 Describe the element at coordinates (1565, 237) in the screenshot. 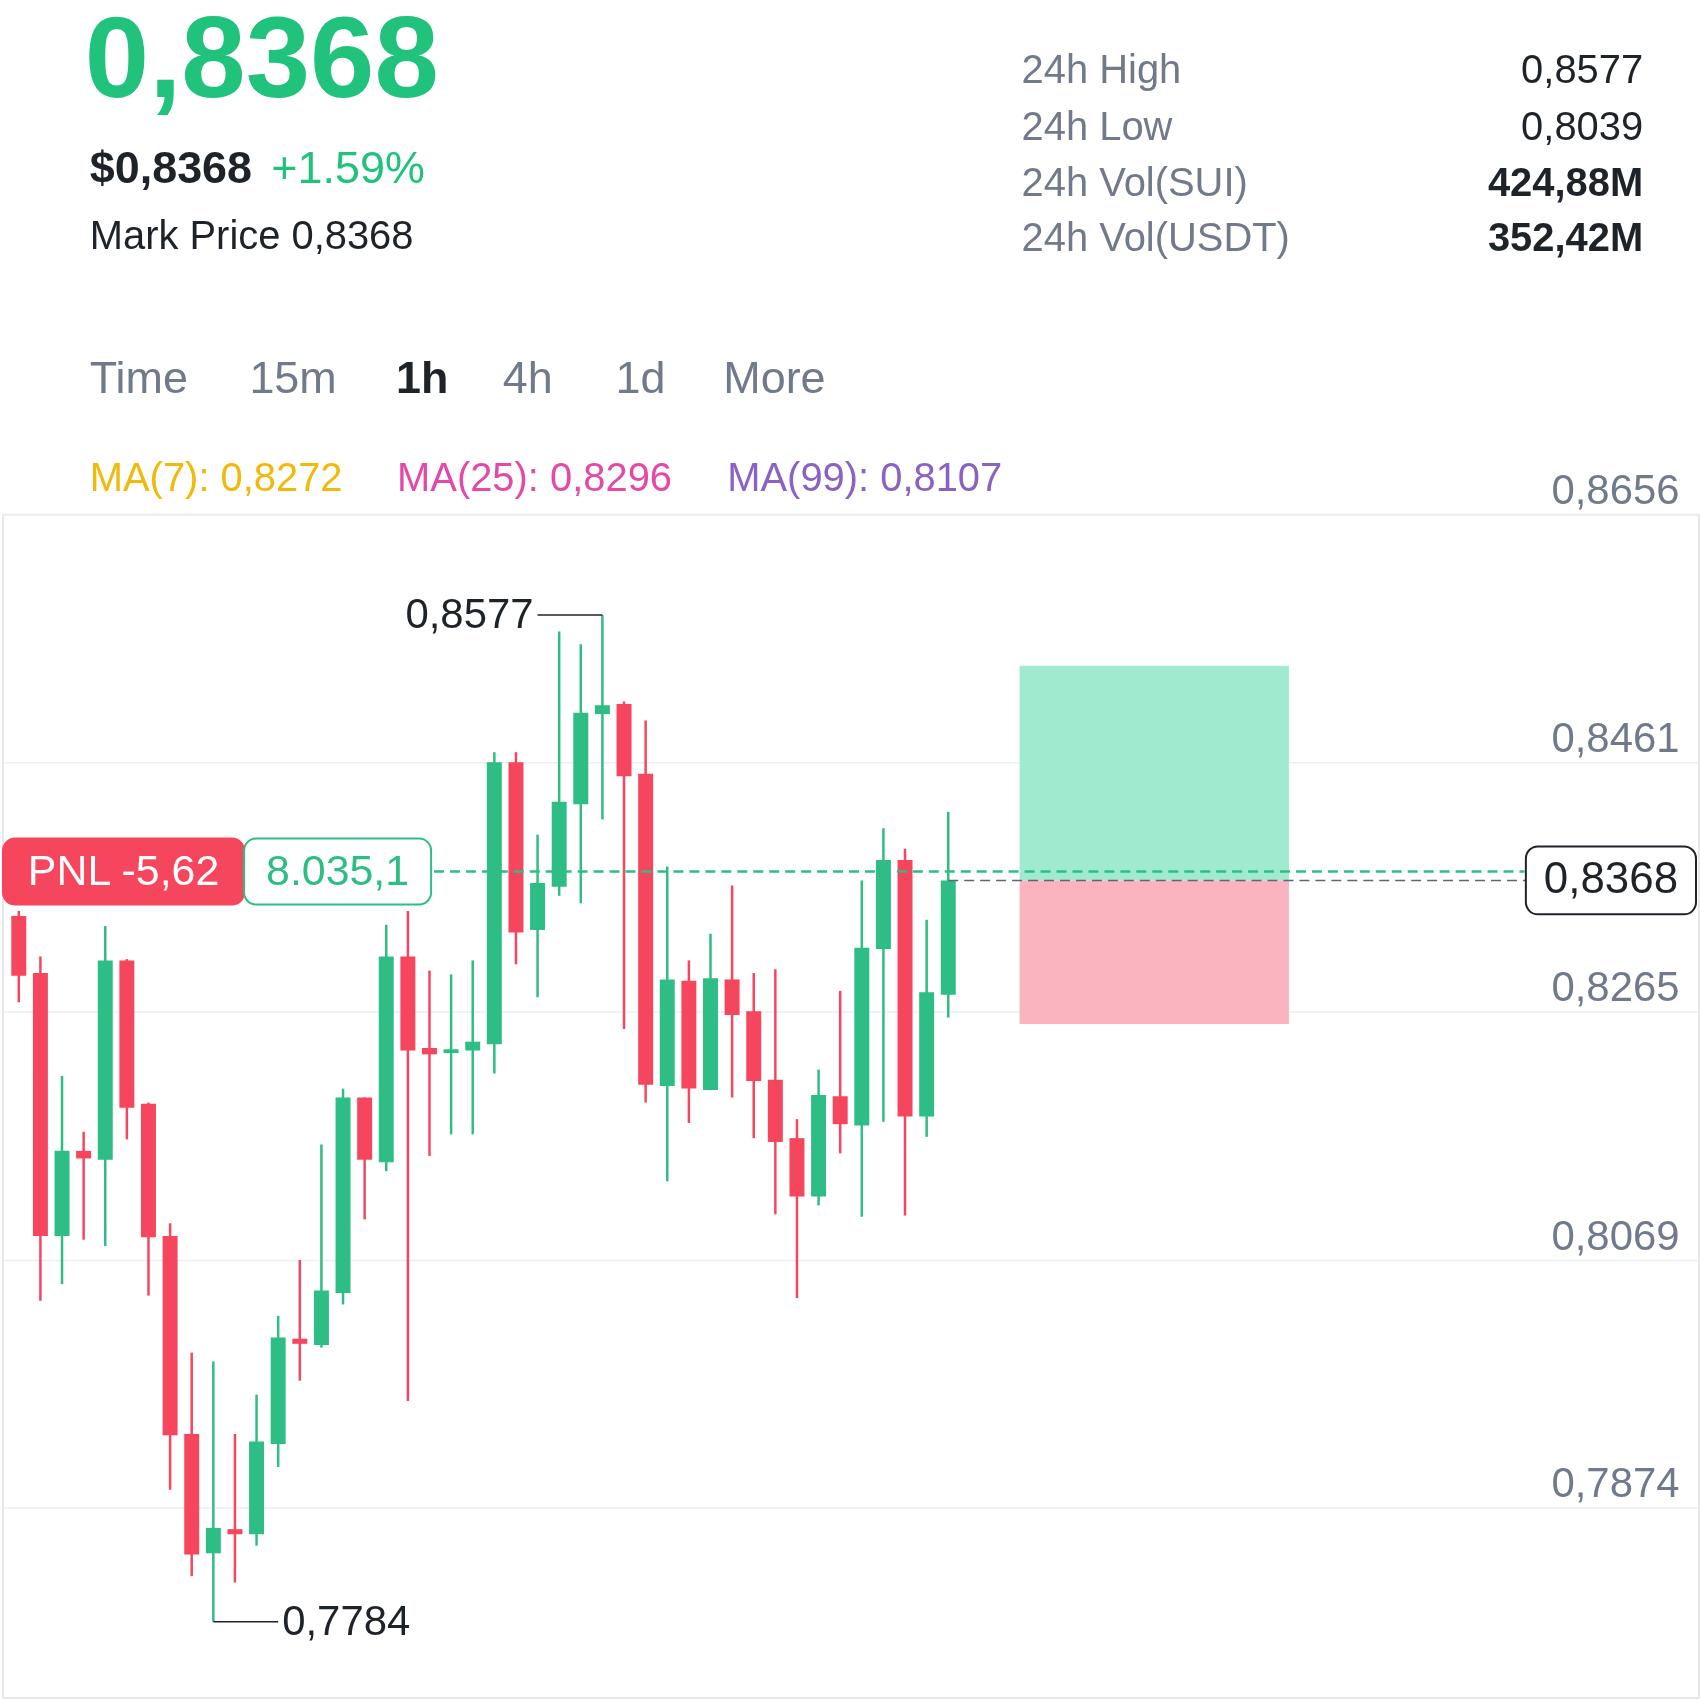

I see `text: 352,42M` at that location.